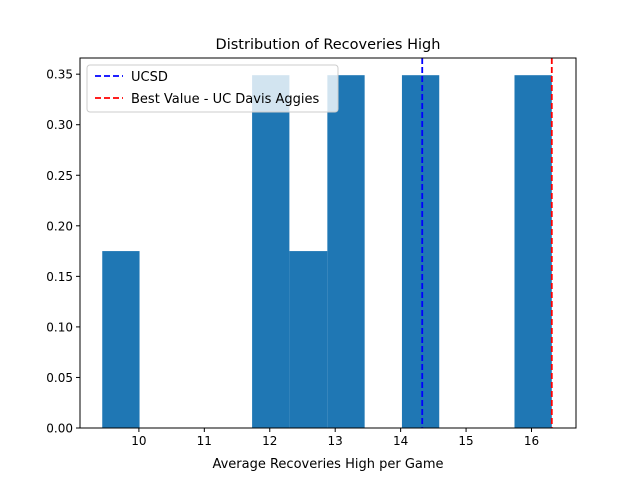  What do you see at coordinates (59, 75) in the screenshot?
I see `y-tick-label: 0.35` at bounding box center [59, 75].